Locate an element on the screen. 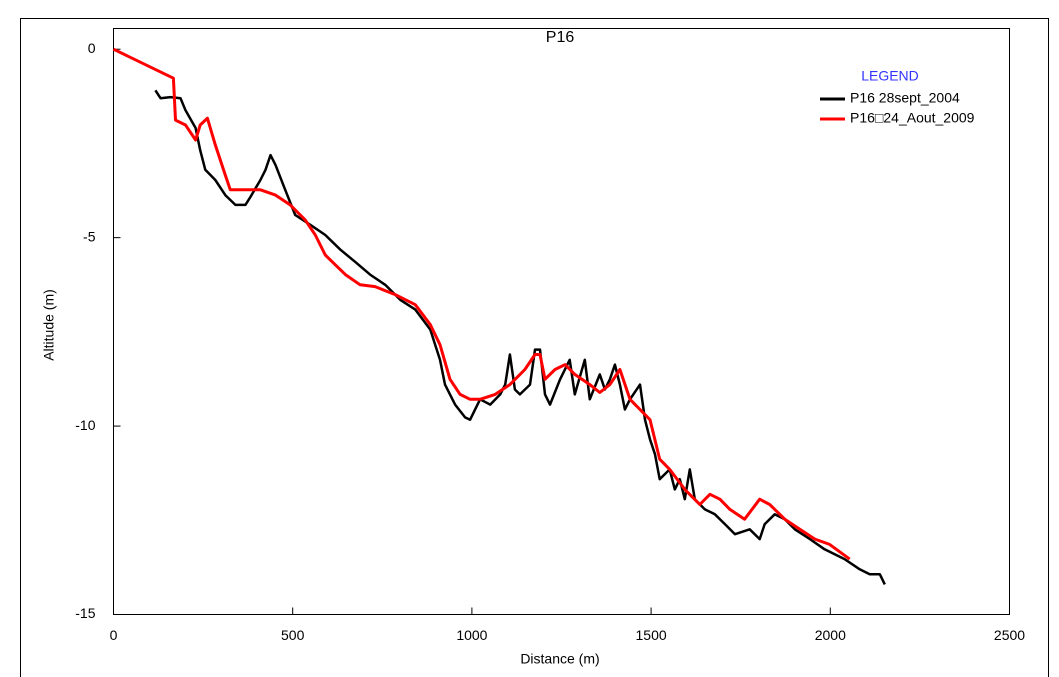  y-tick-label: 0 is located at coordinates (92, 48).